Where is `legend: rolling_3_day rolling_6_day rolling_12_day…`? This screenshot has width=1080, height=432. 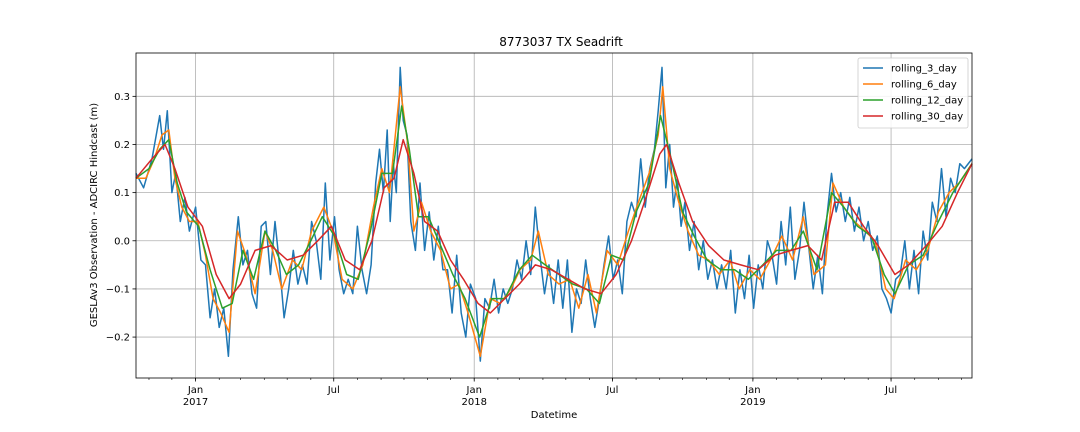 legend: rolling_3_day rolling_6_day rolling_12_day… is located at coordinates (913, 93).